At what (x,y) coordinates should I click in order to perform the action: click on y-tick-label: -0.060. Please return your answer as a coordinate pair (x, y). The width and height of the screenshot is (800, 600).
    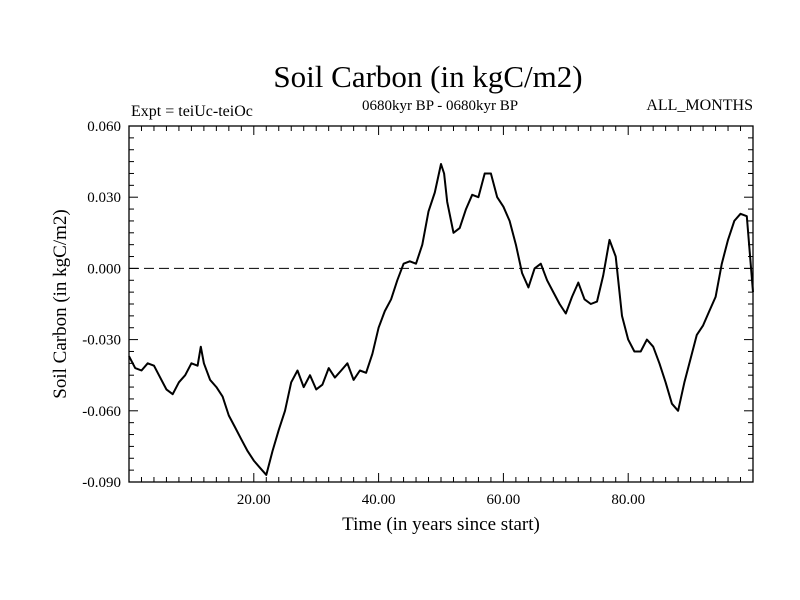
    Looking at the image, I should click on (101, 412).